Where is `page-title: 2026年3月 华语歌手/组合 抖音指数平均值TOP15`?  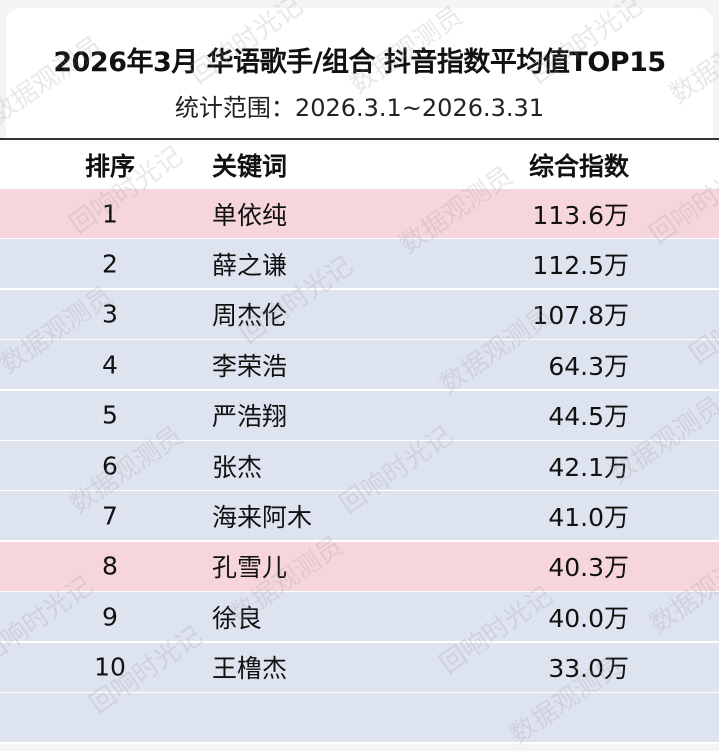 page-title: 2026年3月 华语歌手/组合 抖音指数平均值TOP15 is located at coordinates (359, 62).